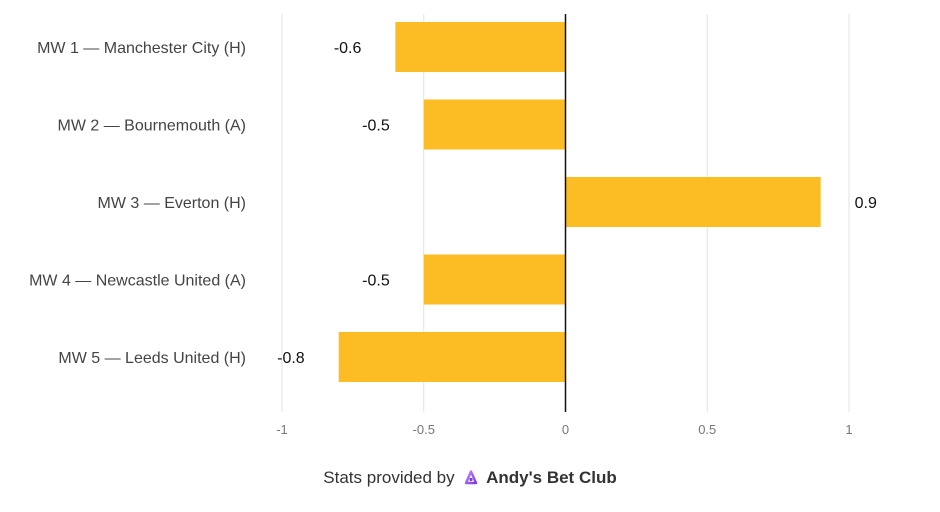  I want to click on data-label: 0.9, so click(866, 203).